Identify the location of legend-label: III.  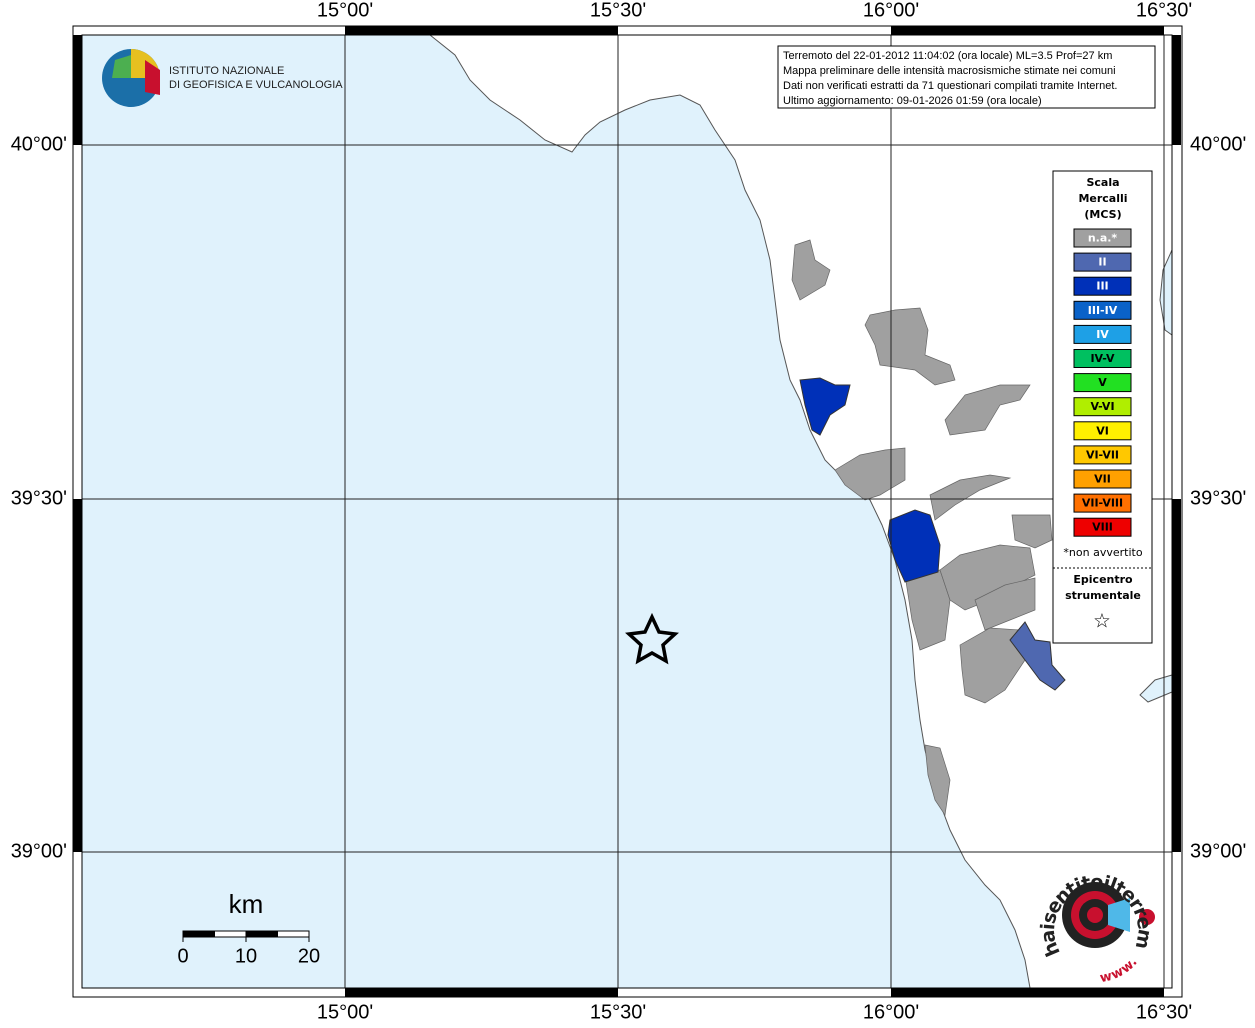
(1102, 286).